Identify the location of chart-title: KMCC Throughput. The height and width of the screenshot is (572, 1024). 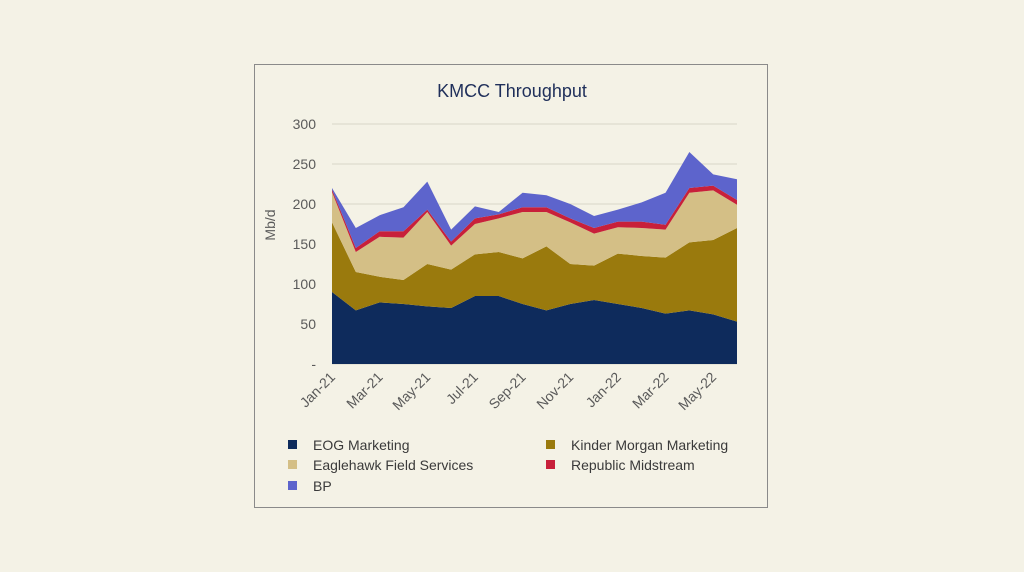
(512, 91).